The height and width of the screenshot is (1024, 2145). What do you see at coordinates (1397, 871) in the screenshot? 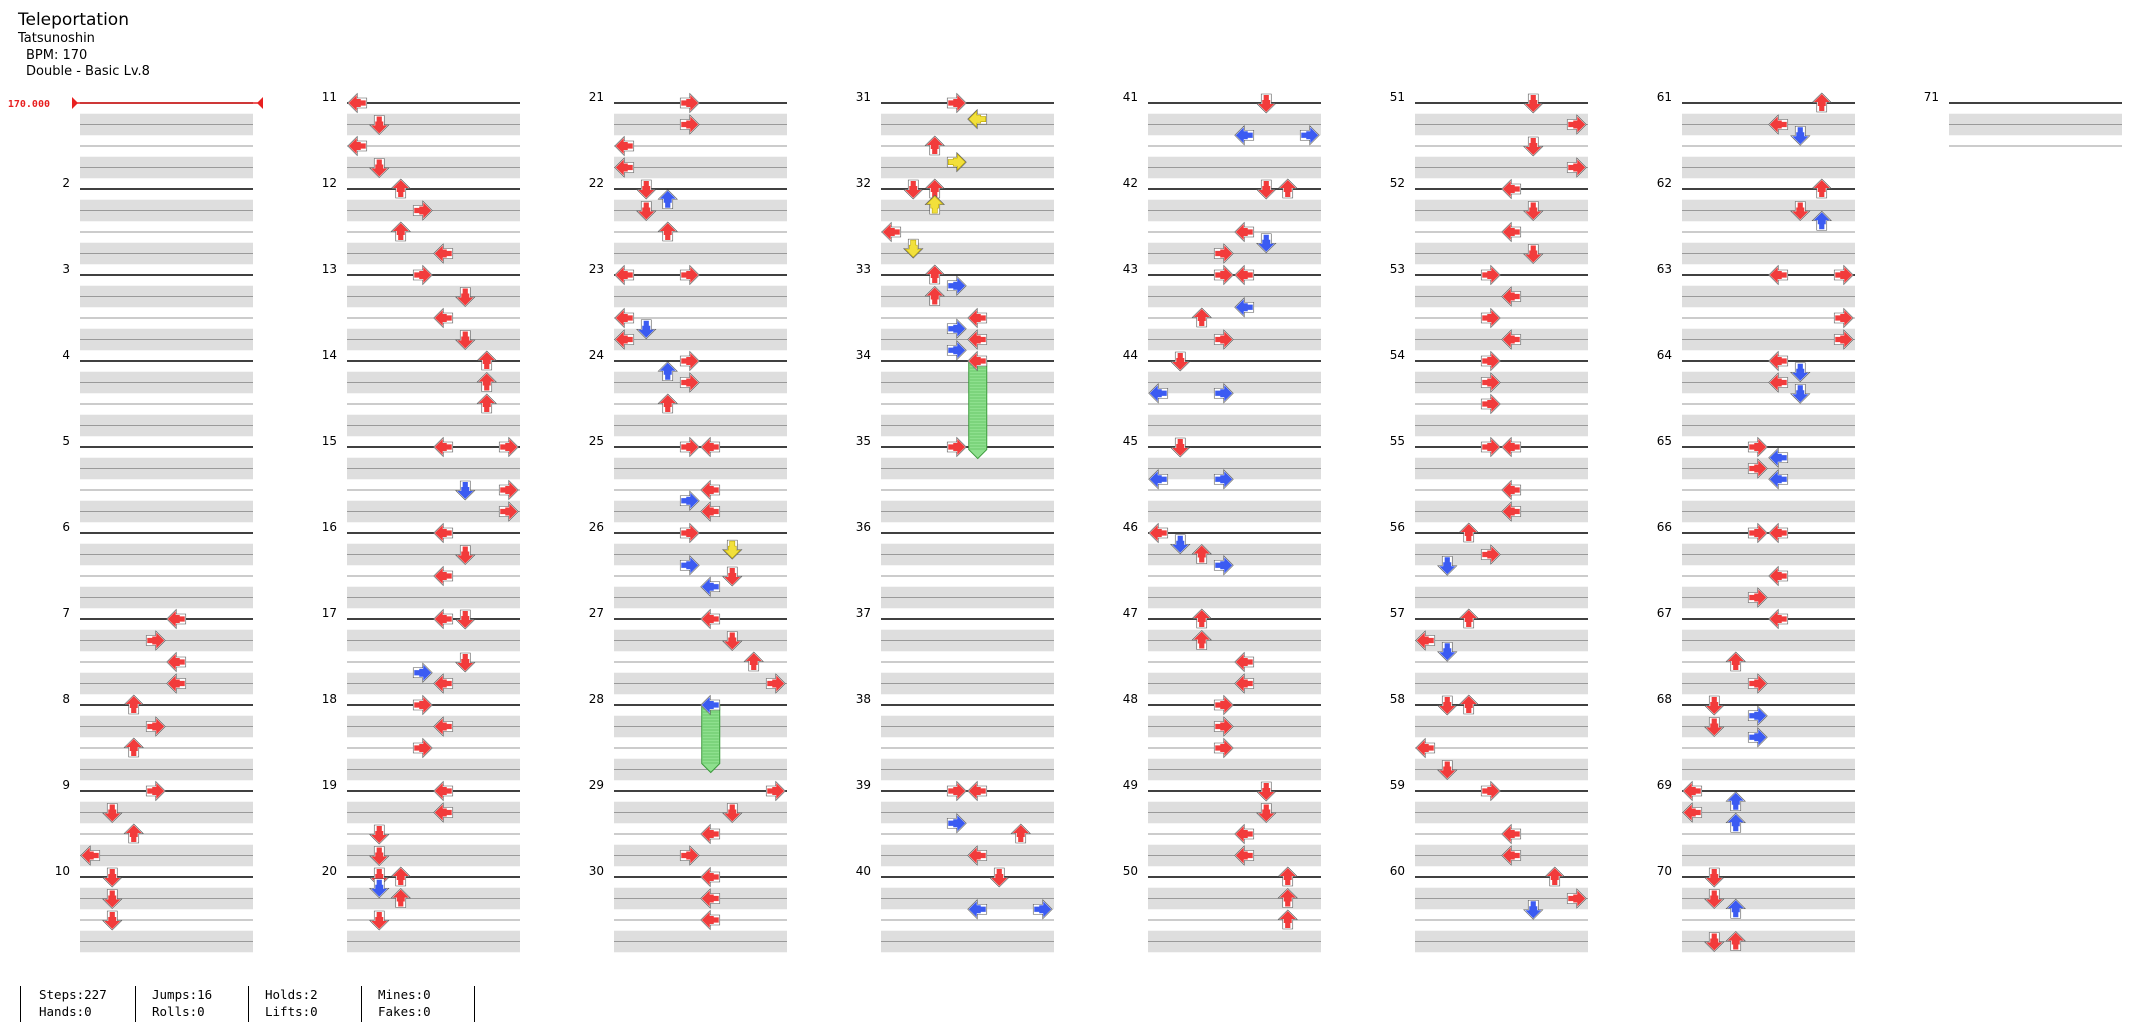
I see `measure-number: 60` at bounding box center [1397, 871].